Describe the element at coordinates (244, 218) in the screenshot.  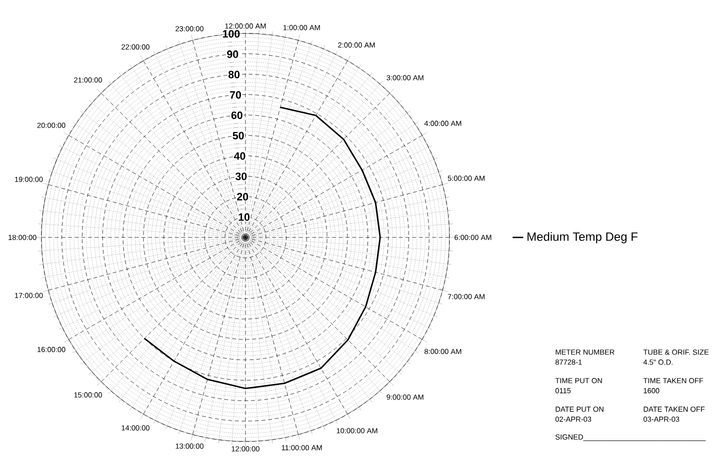
I see `y-tick-label: 10` at that location.